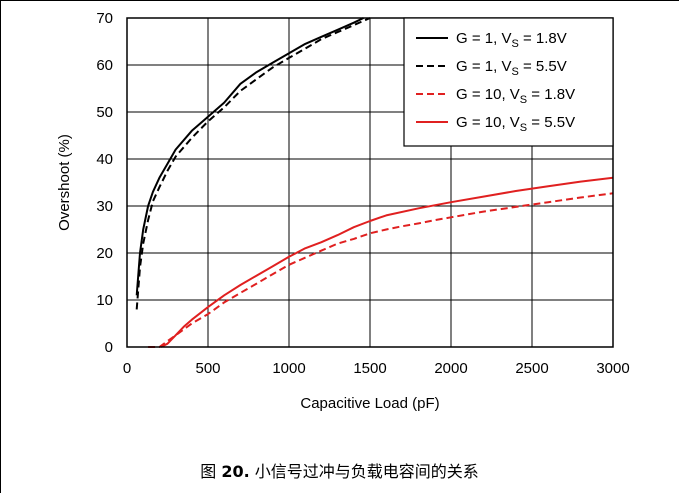 The width and height of the screenshot is (679, 493). I want to click on legend-label-0: G = 1, VS = 1.8V, so click(511, 40).